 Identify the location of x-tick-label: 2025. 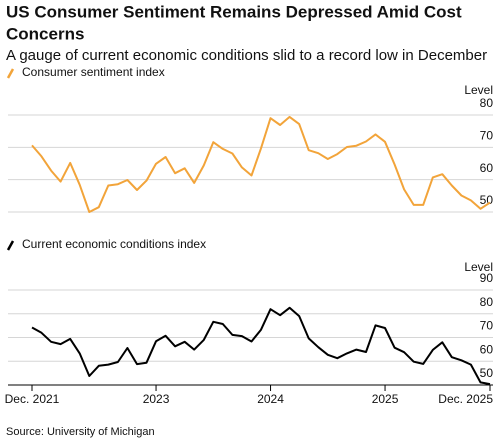
(385, 399).